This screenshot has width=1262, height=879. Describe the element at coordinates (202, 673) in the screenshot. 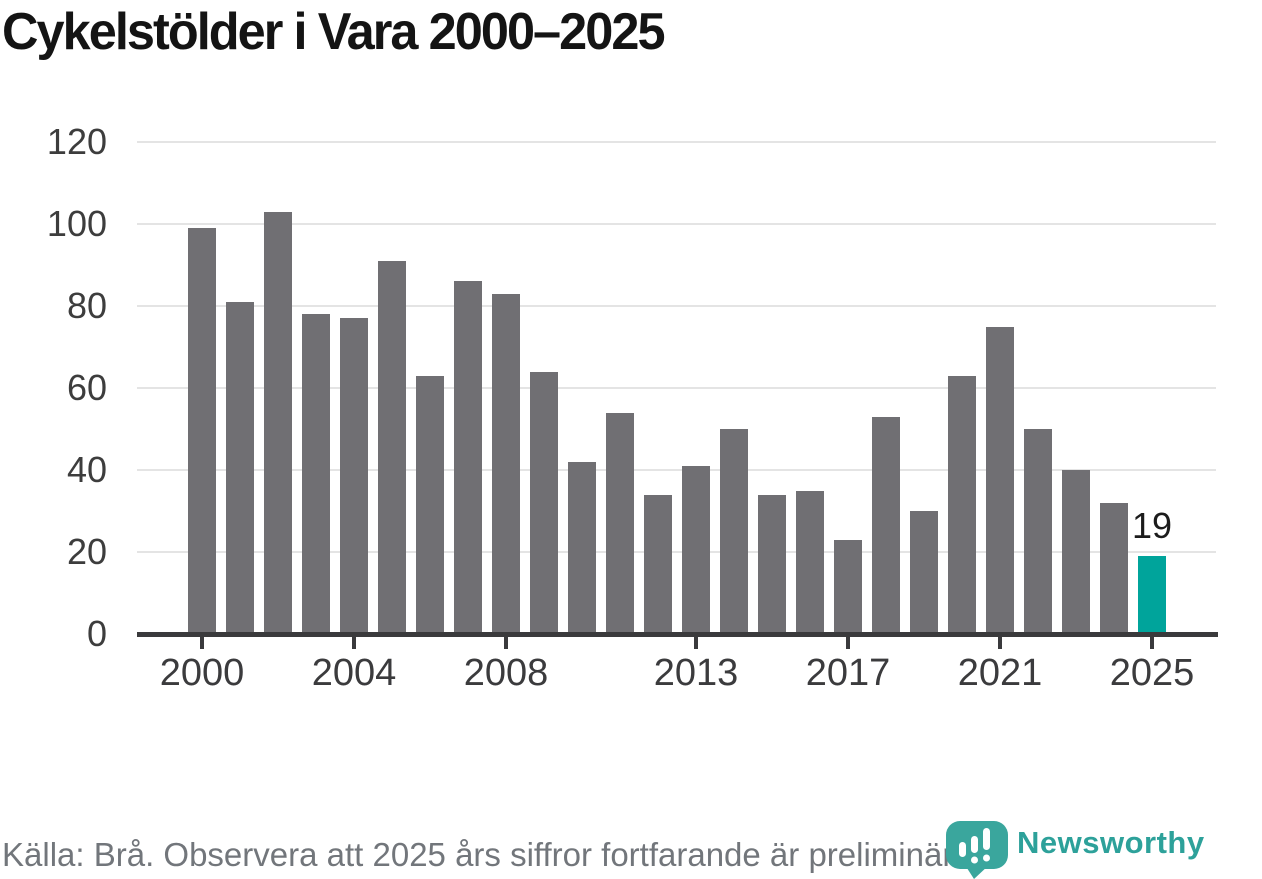

I see `x-axis-label-2000: 2000` at that location.